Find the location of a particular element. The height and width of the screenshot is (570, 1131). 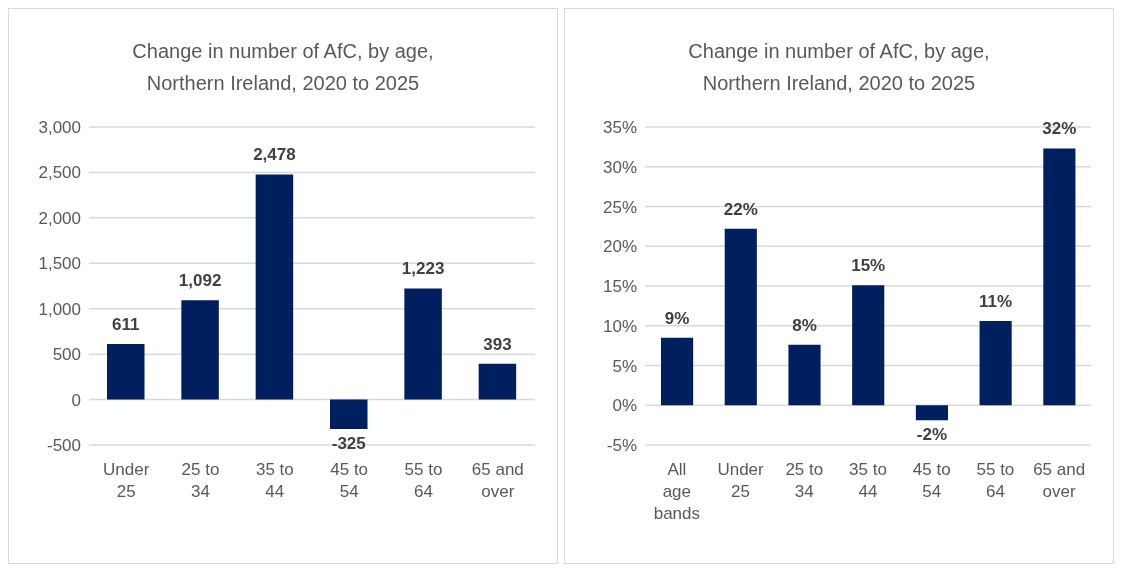

y-tick-label: 3,000 is located at coordinates (59, 128).